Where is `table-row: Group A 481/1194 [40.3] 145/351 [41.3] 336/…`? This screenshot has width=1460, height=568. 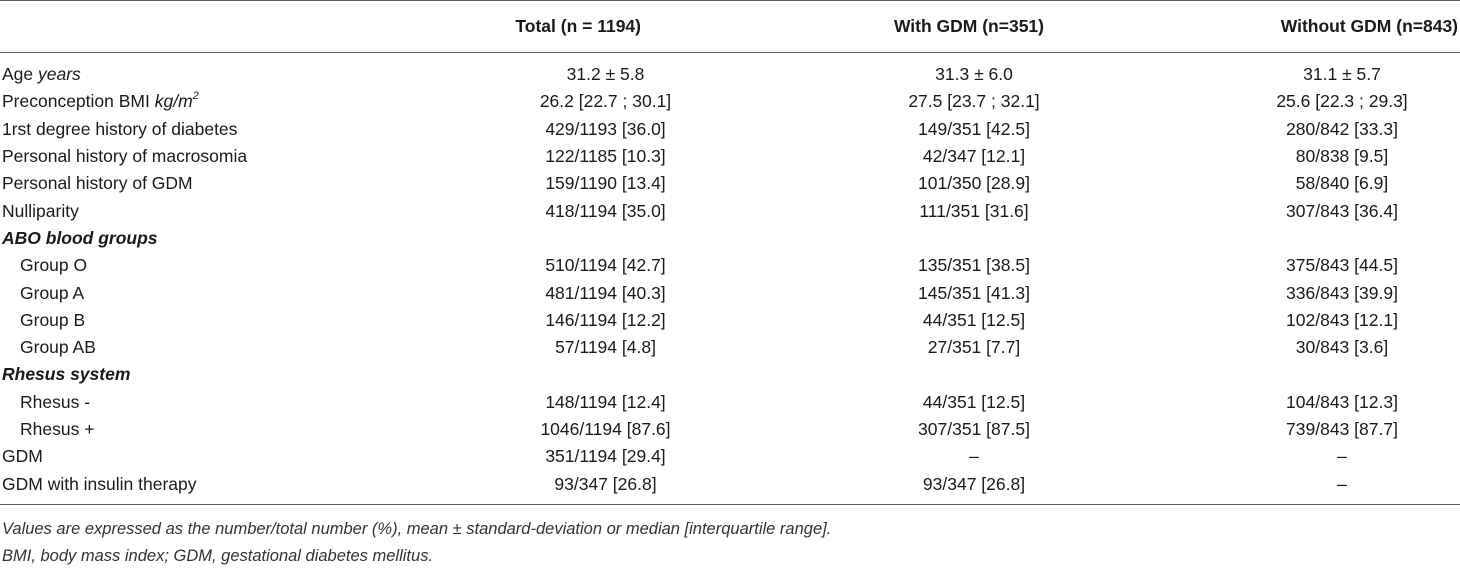
table-row: Group A 481/1194 [40.3] 145/351 [41.3] 336/… is located at coordinates (730, 292).